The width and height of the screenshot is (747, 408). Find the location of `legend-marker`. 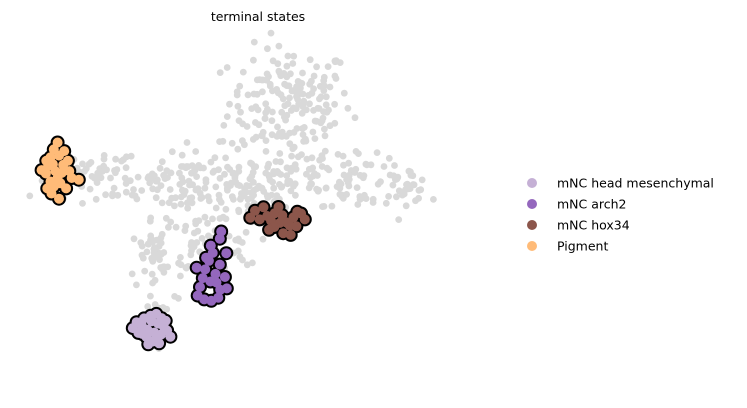

legend-marker is located at coordinates (532, 183).